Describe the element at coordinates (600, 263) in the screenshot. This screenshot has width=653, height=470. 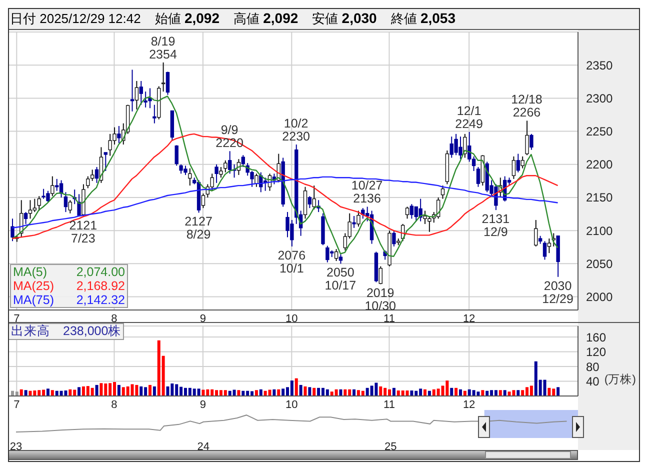
I see `y-tick-label: 2050` at that location.